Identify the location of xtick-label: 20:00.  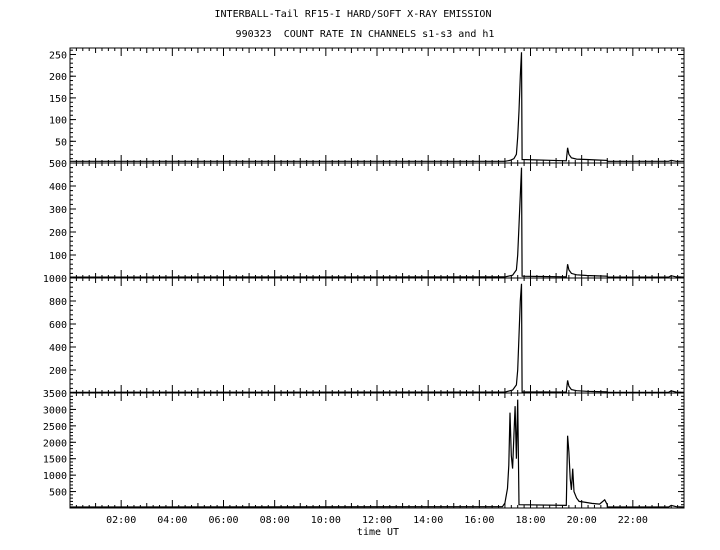
(582, 520).